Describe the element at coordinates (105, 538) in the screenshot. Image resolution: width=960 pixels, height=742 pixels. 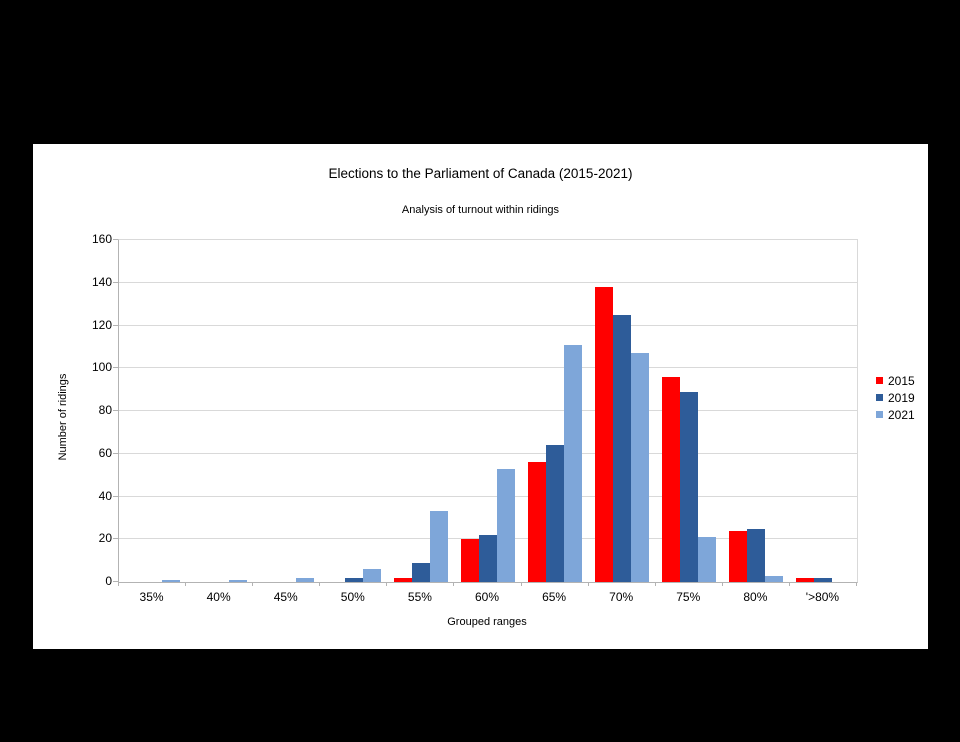
I see `y-axis-label: 20` at that location.